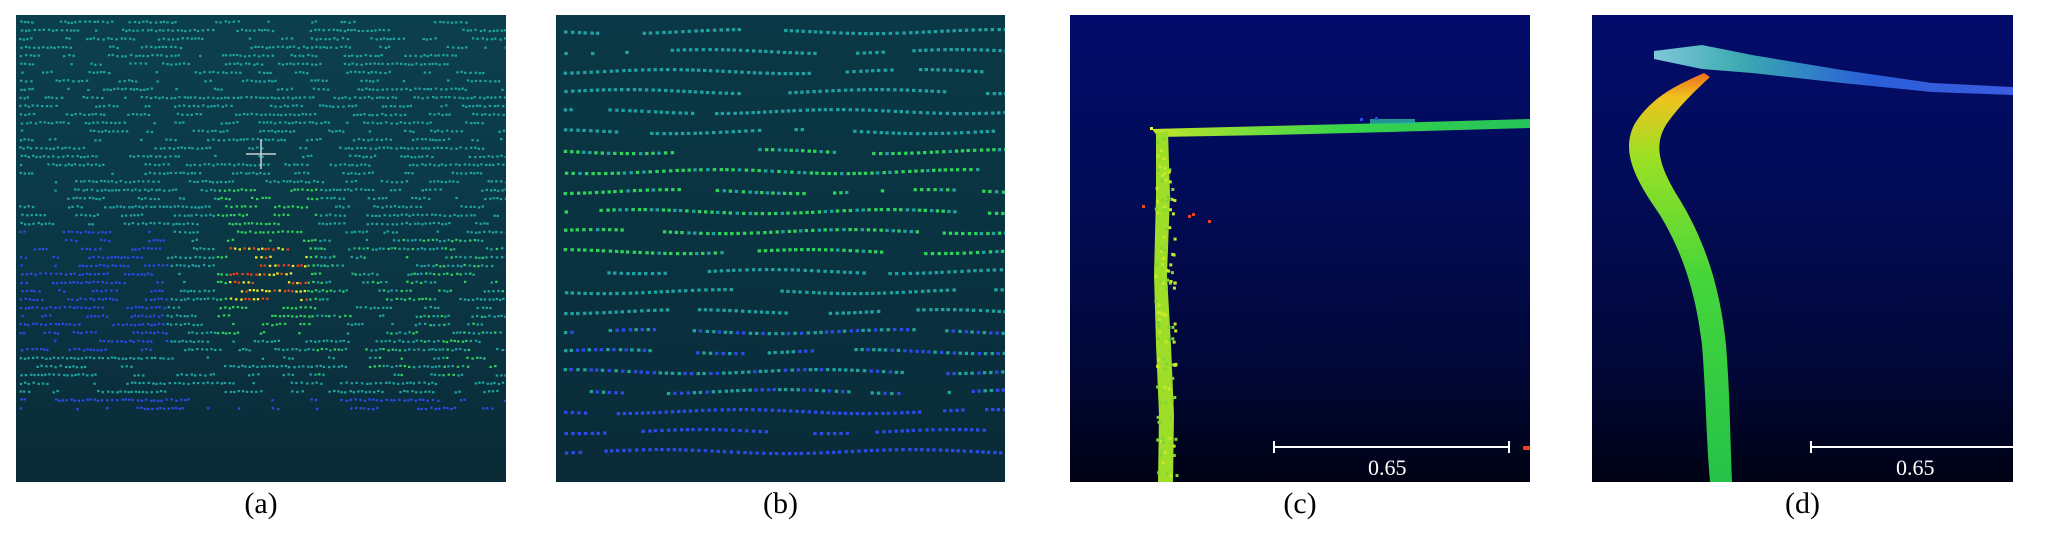 This screenshot has width=2067, height=538. Describe the element at coordinates (1260, 297) in the screenshot. I see `noise-points-c` at that location.